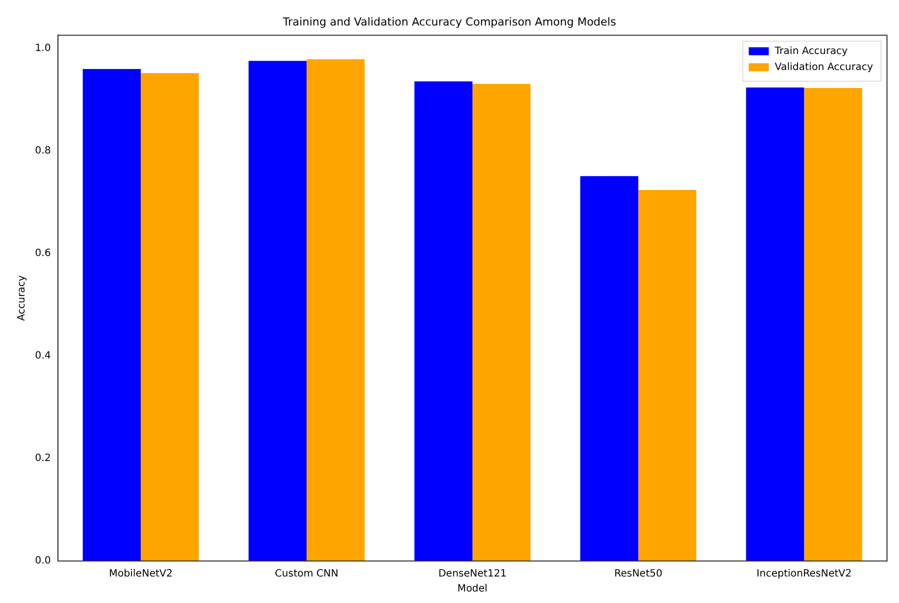 Image resolution: width=899 pixels, height=603 pixels. What do you see at coordinates (42, 356) in the screenshot?
I see `y-tick-label: 0.4` at bounding box center [42, 356].